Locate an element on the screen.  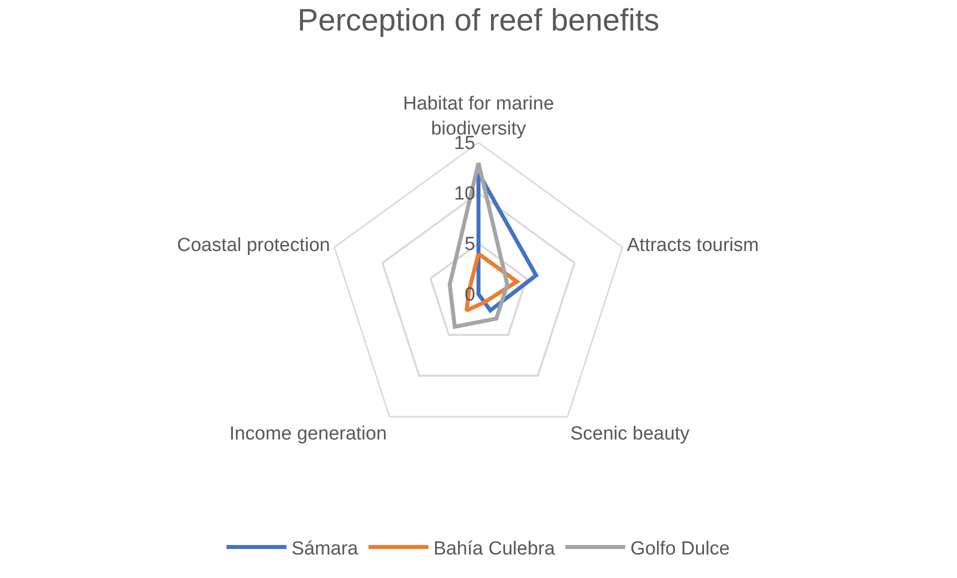
spoke-label: Income generation is located at coordinates (308, 434).